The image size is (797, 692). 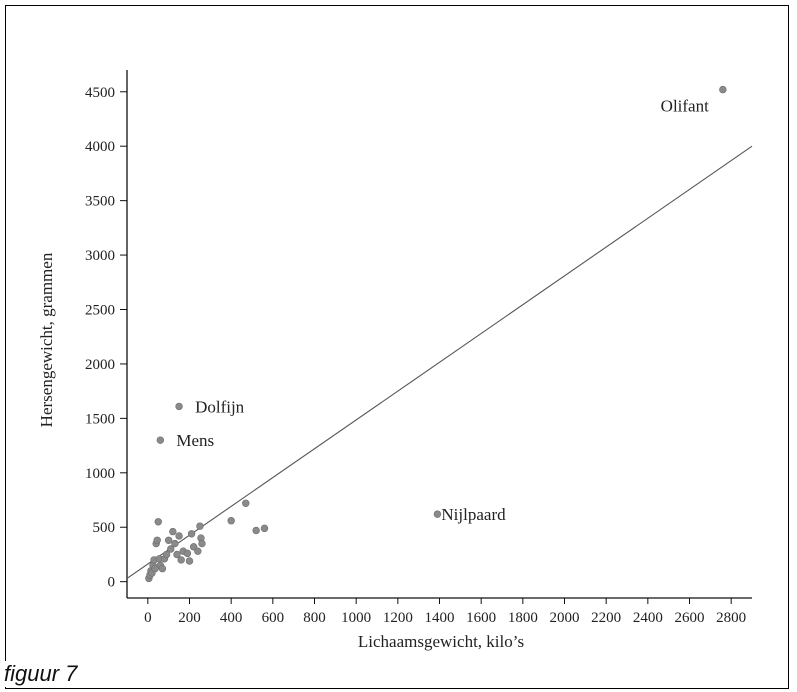 What do you see at coordinates (189, 618) in the screenshot?
I see `x-tick-label: 200` at bounding box center [189, 618].